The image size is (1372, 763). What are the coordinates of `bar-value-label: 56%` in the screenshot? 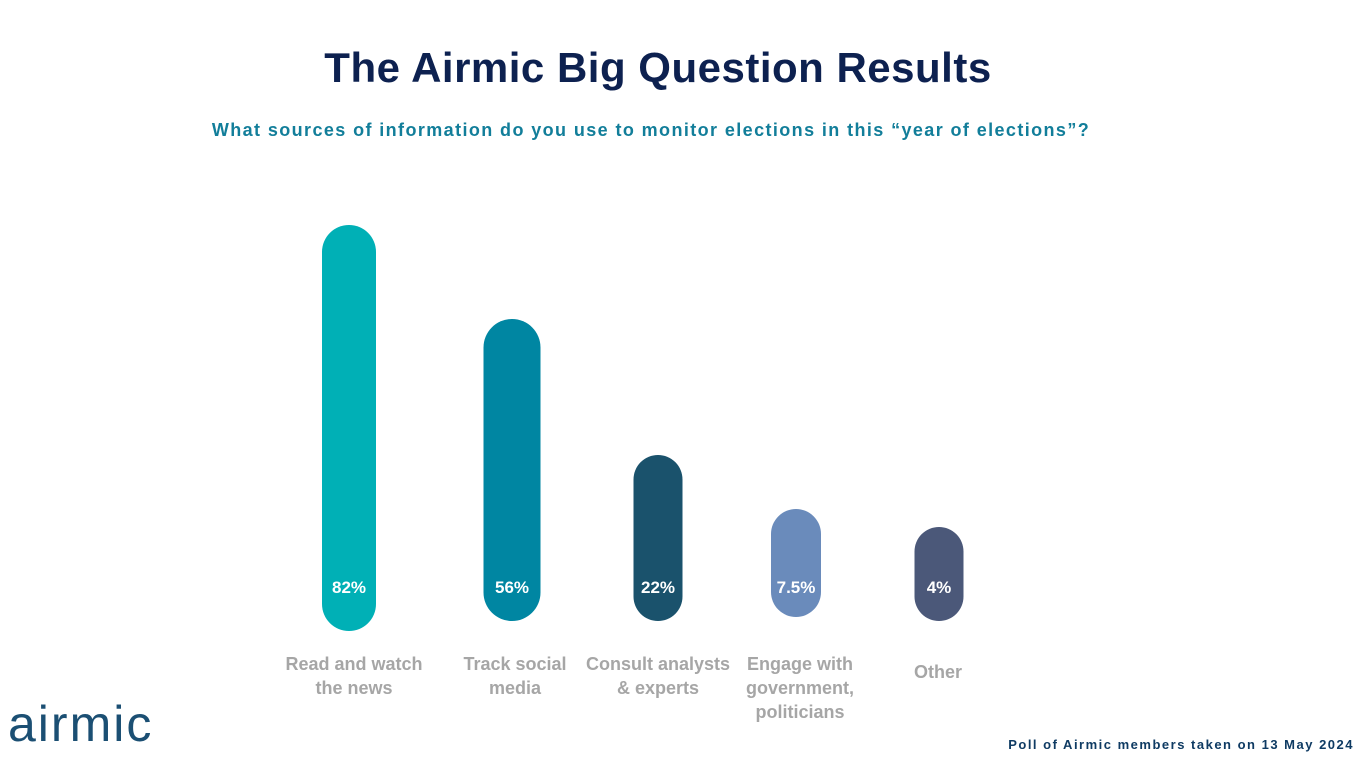 It's located at (512, 587).